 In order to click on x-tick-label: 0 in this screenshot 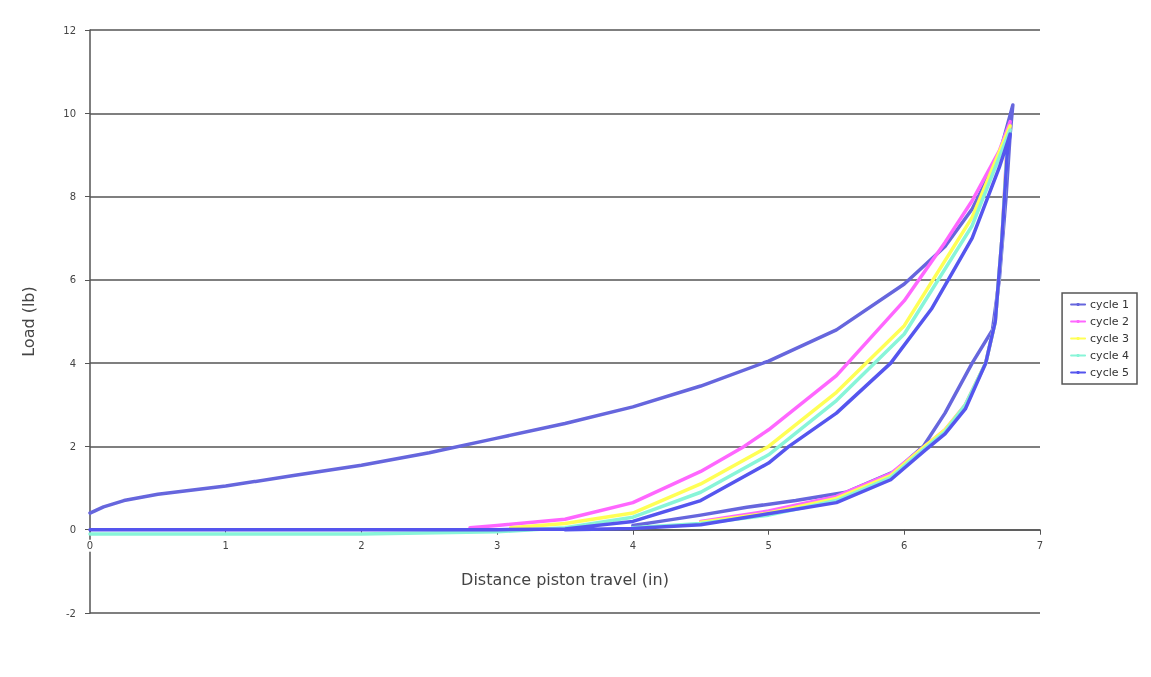, I will do `click(90, 546)`.